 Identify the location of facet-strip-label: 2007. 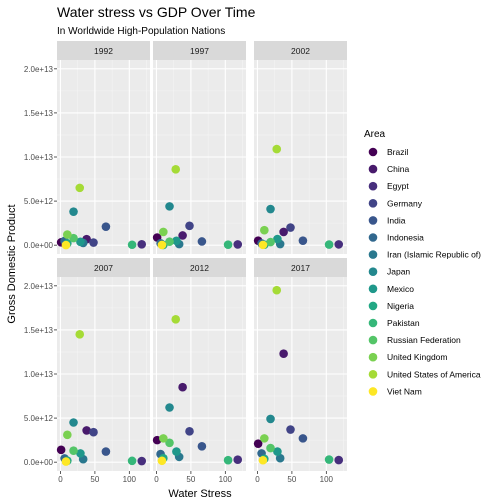
(103, 268).